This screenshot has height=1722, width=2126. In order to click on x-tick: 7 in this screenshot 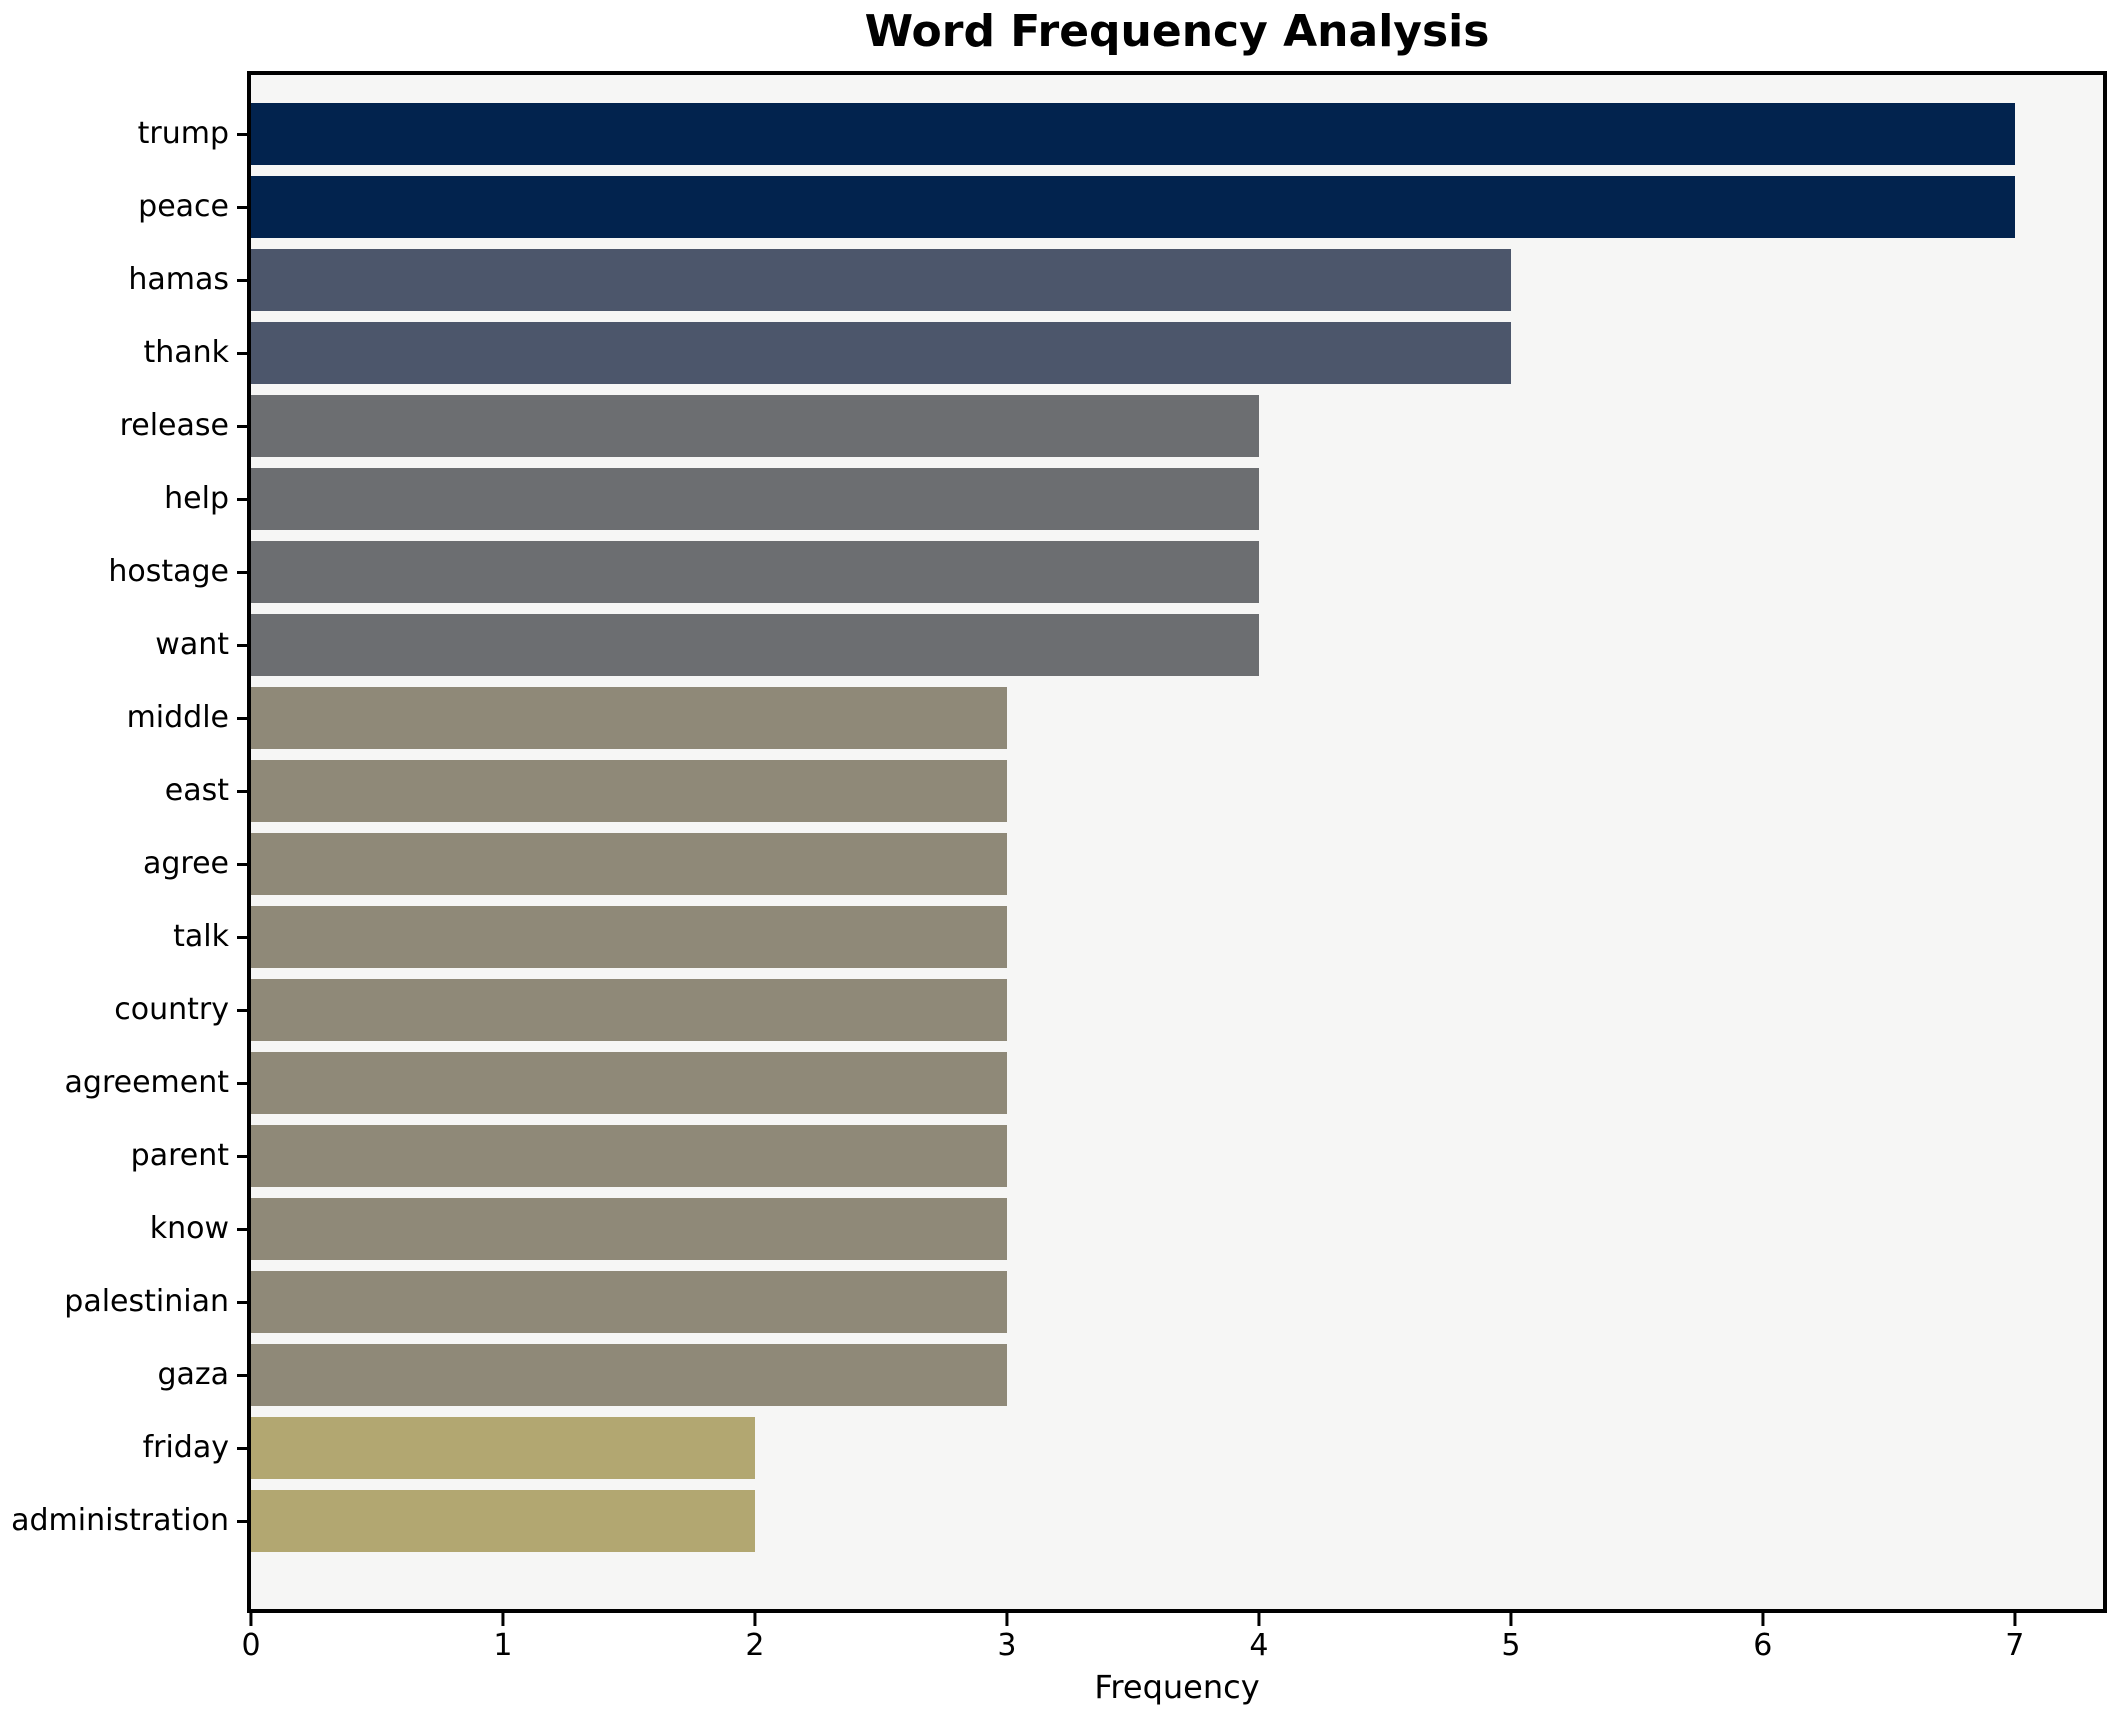, I will do `click(2014, 1637)`.